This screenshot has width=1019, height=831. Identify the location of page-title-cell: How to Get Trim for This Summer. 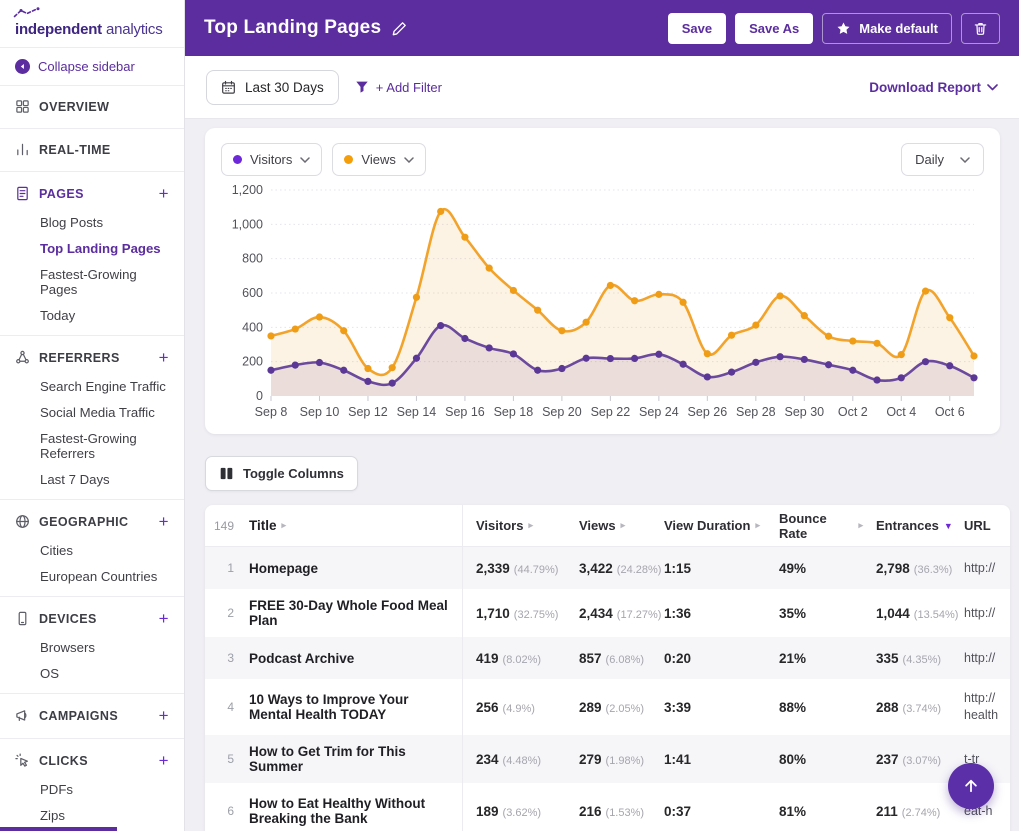
(352, 759).